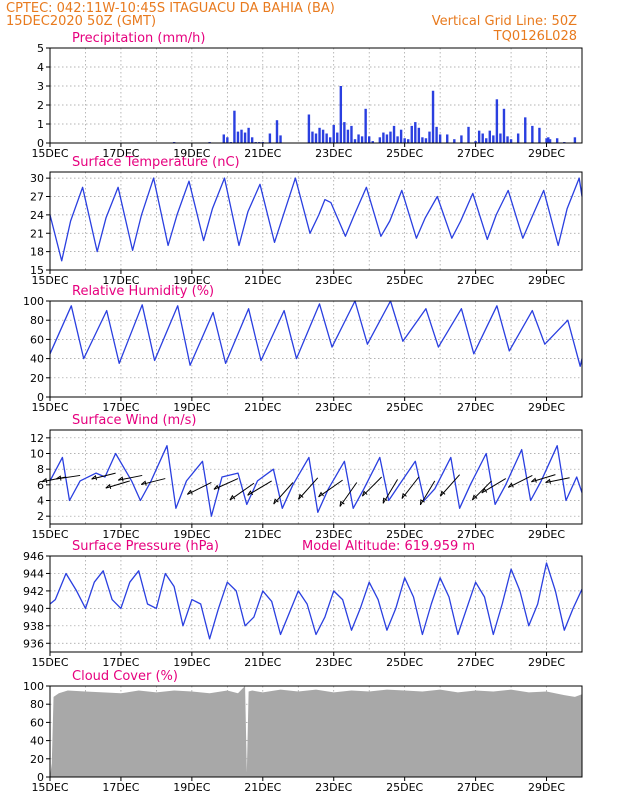 The image size is (618, 800). Describe the element at coordinates (40, 516) in the screenshot. I see `y-tick-label: 2` at that location.